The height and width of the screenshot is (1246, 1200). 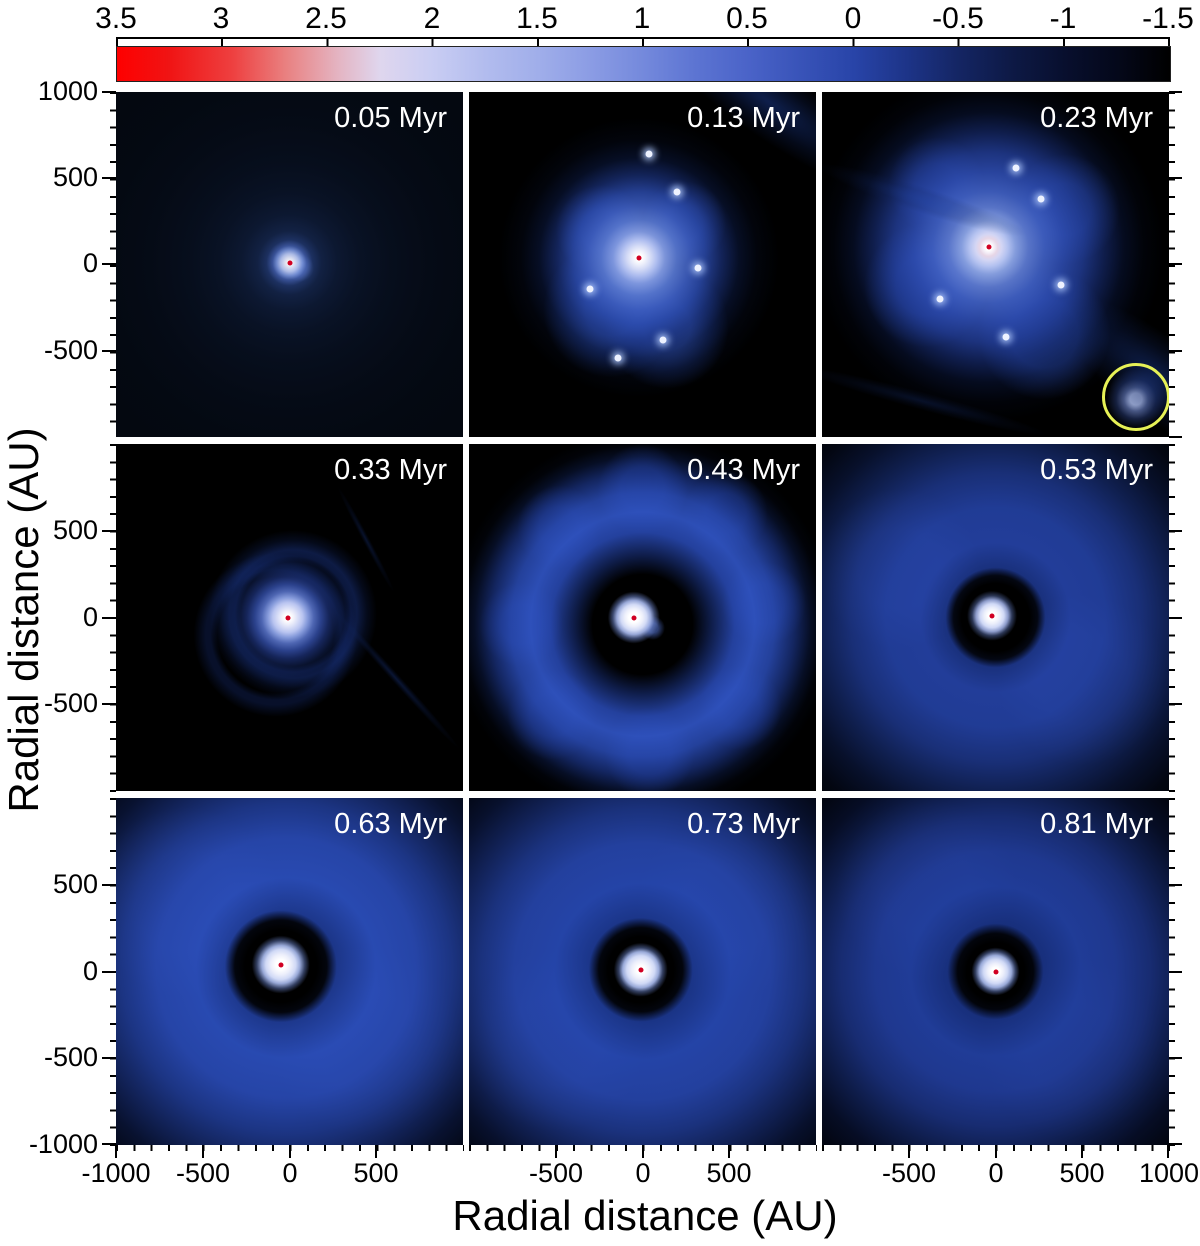 I want to click on density-panel-5: 0.43 Myr, so click(x=642, y=617).